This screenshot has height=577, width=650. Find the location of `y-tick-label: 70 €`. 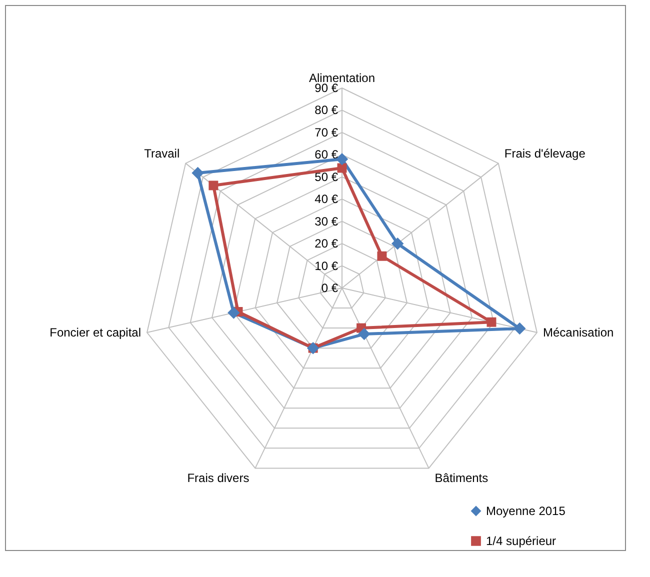

y-tick-label: 70 € is located at coordinates (326, 132).